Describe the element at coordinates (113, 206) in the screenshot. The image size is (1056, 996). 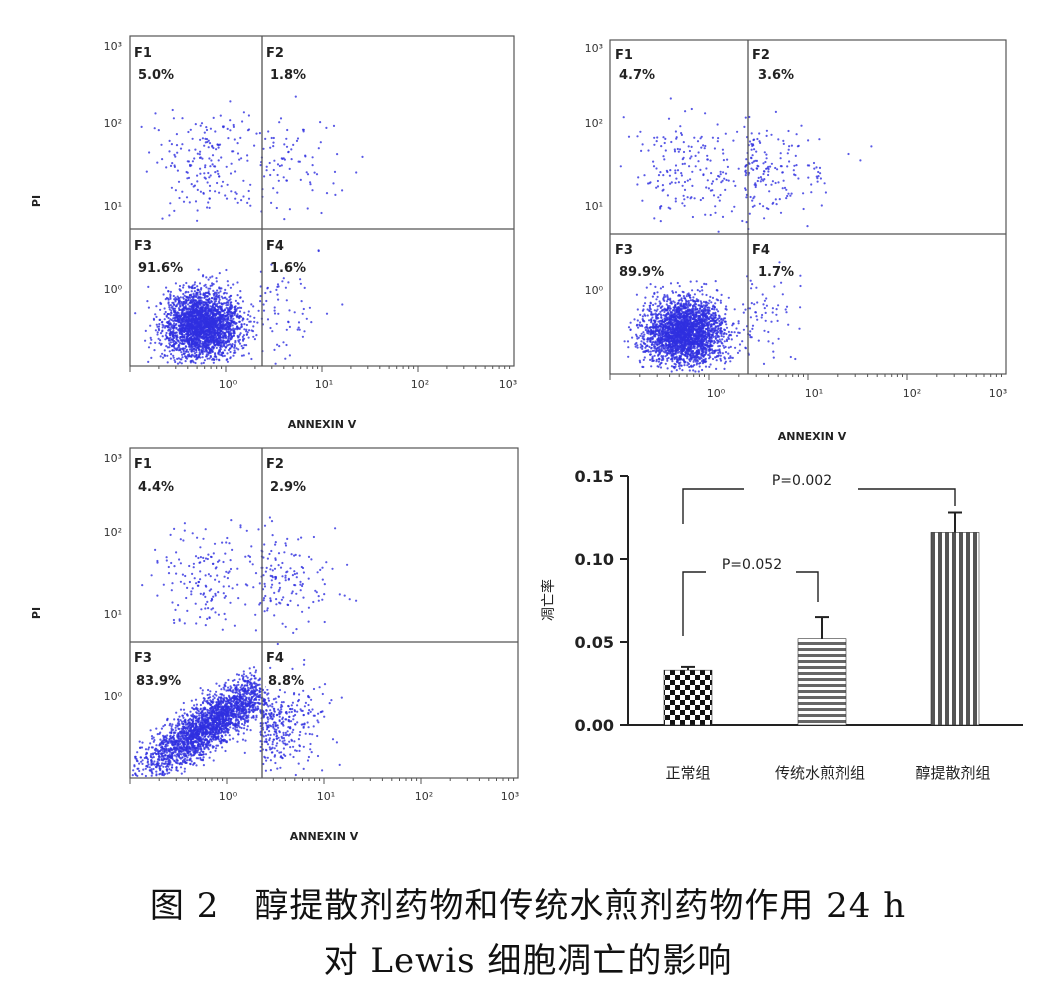
I see `y-tick-label-1: 10¹` at that location.